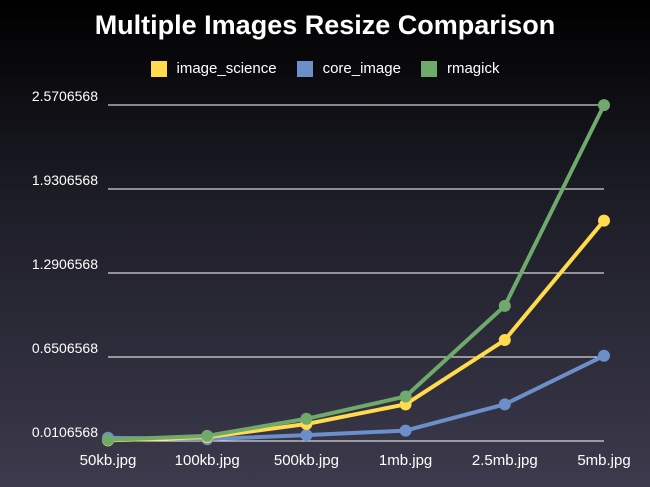  I want to click on legend-label-rmagick: rmagick, so click(473, 68).